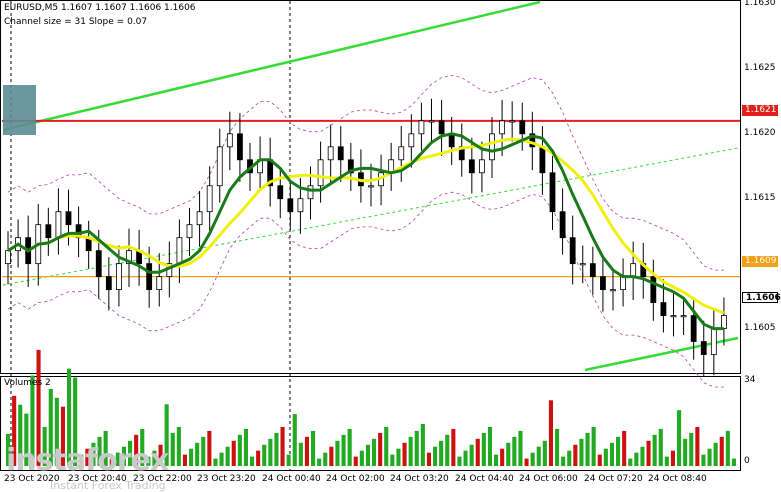  I want to click on volume-header: Volumes 2, so click(27, 383).